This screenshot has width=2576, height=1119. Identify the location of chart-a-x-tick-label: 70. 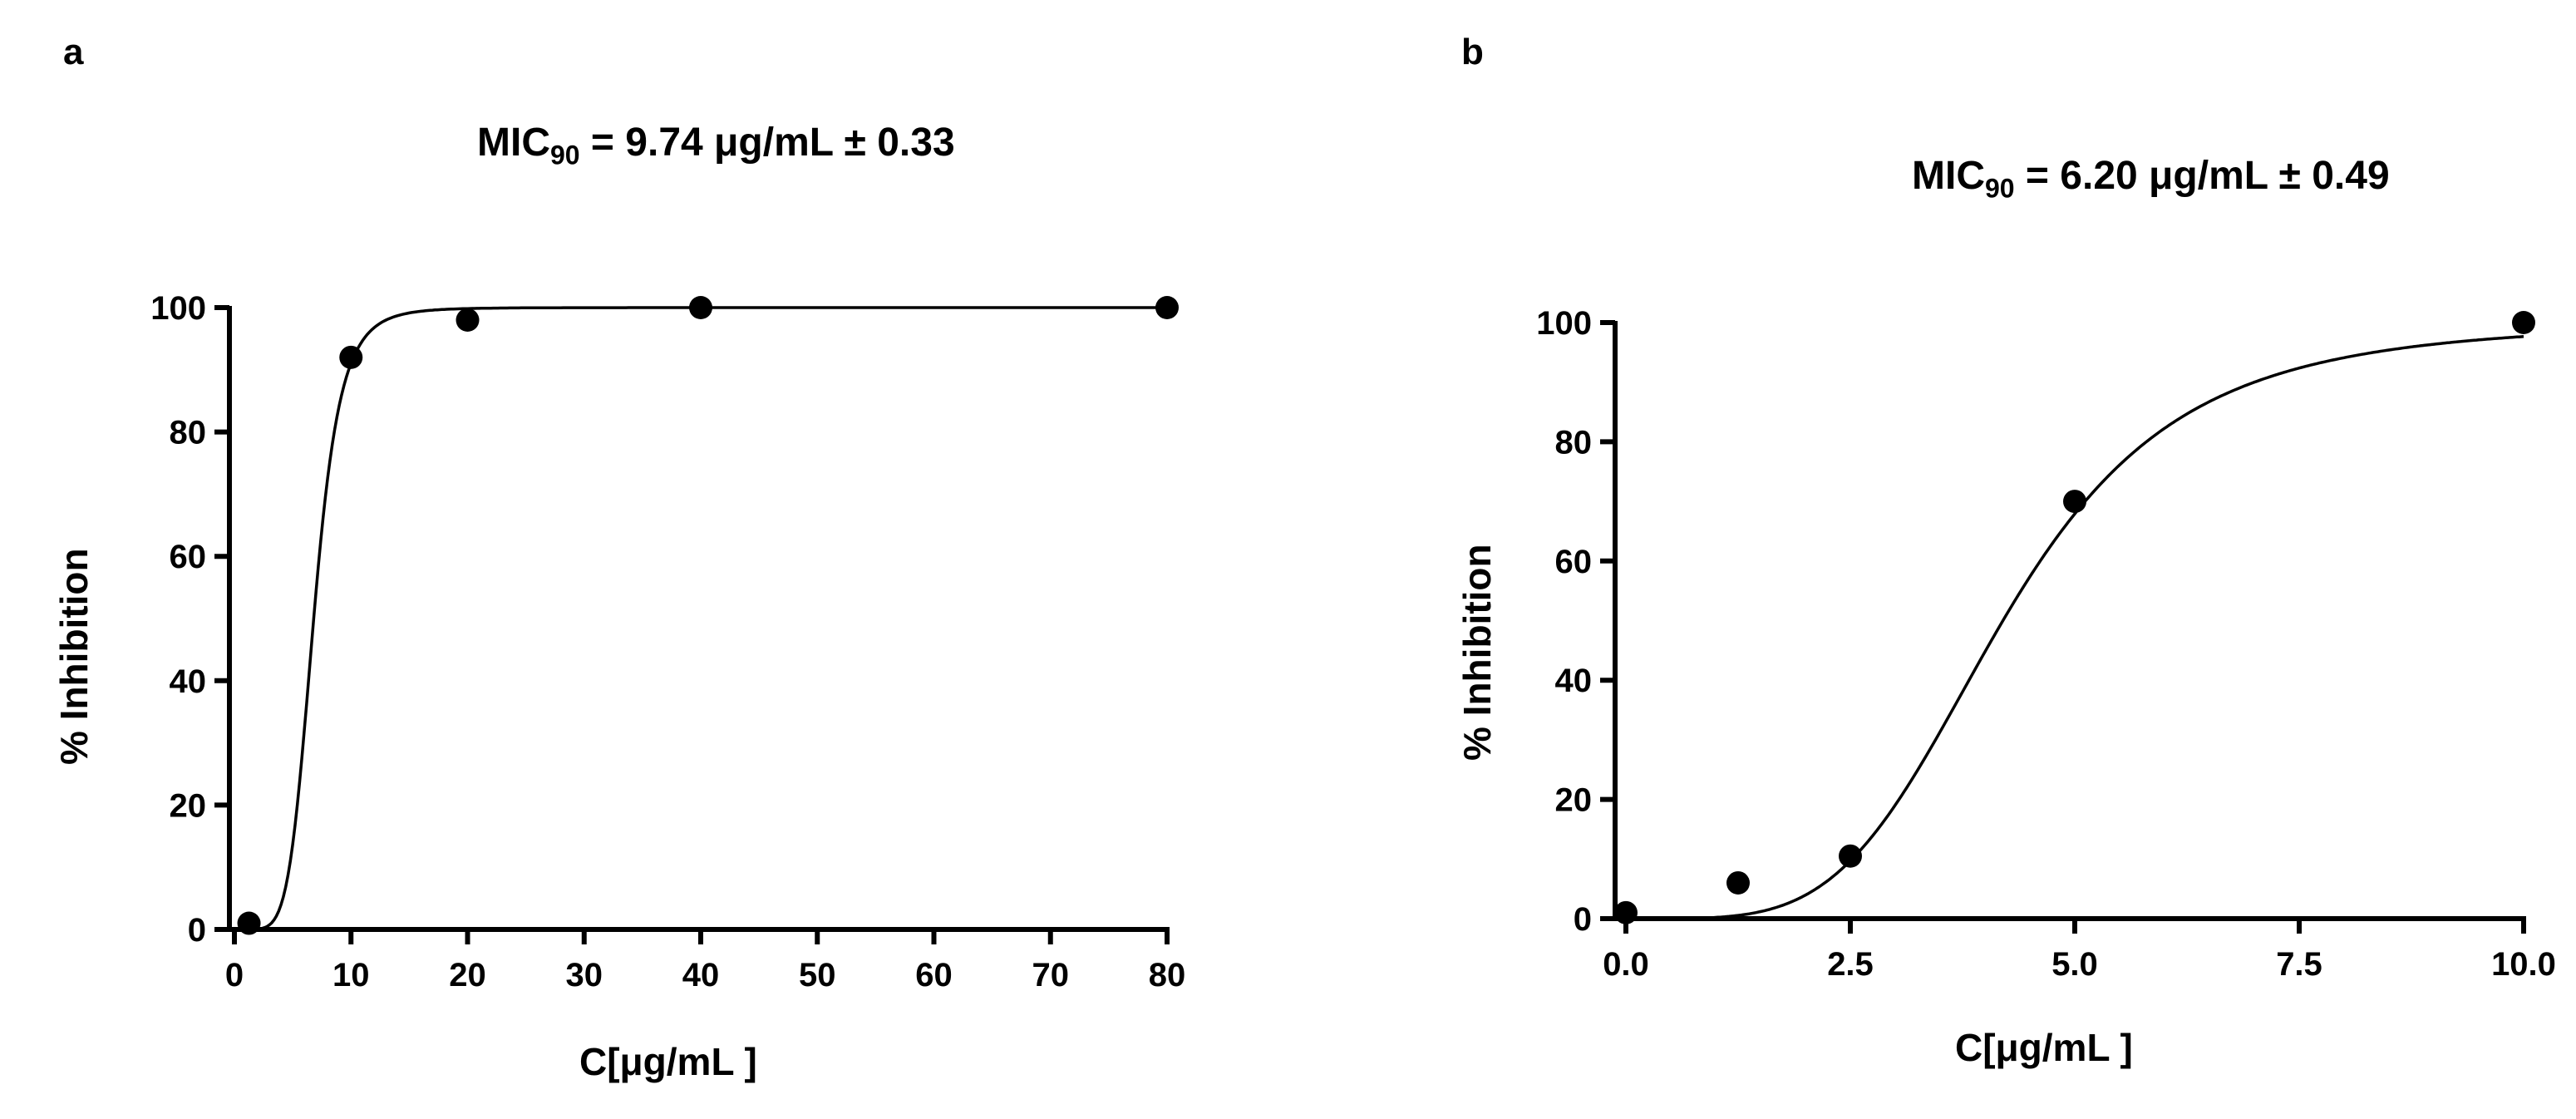
(1051, 975).